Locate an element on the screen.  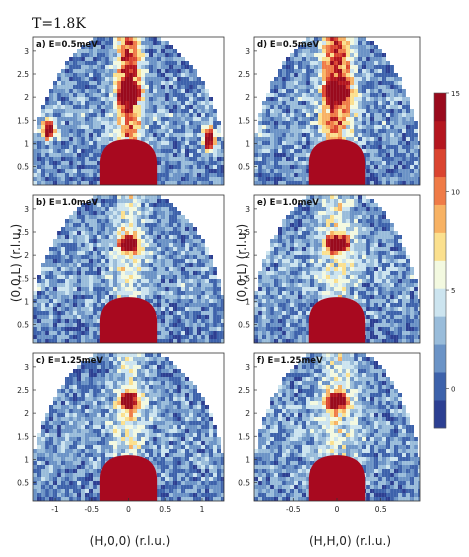
panel: d) E=0.5meV 3 2.5 2 1.5 1 0.5 is located at coordinates (329, 111).